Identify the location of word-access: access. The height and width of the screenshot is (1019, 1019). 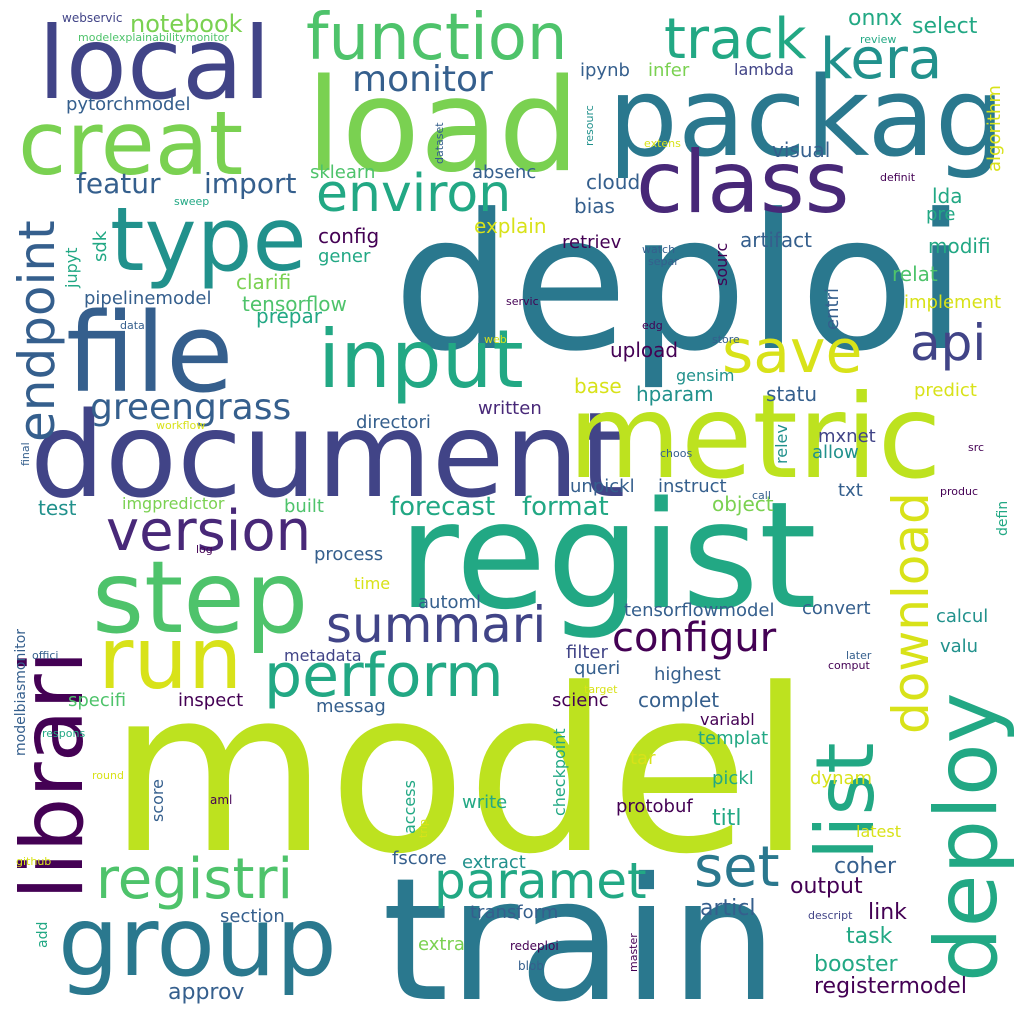
(409, 807).